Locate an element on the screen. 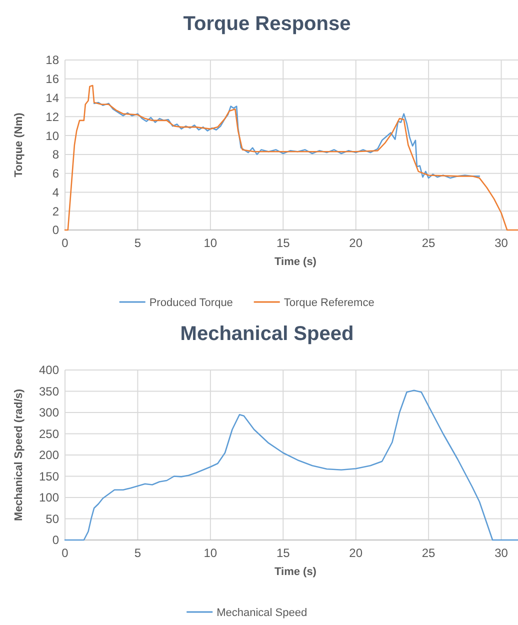  y-tick-label: 4 is located at coordinates (56, 192).